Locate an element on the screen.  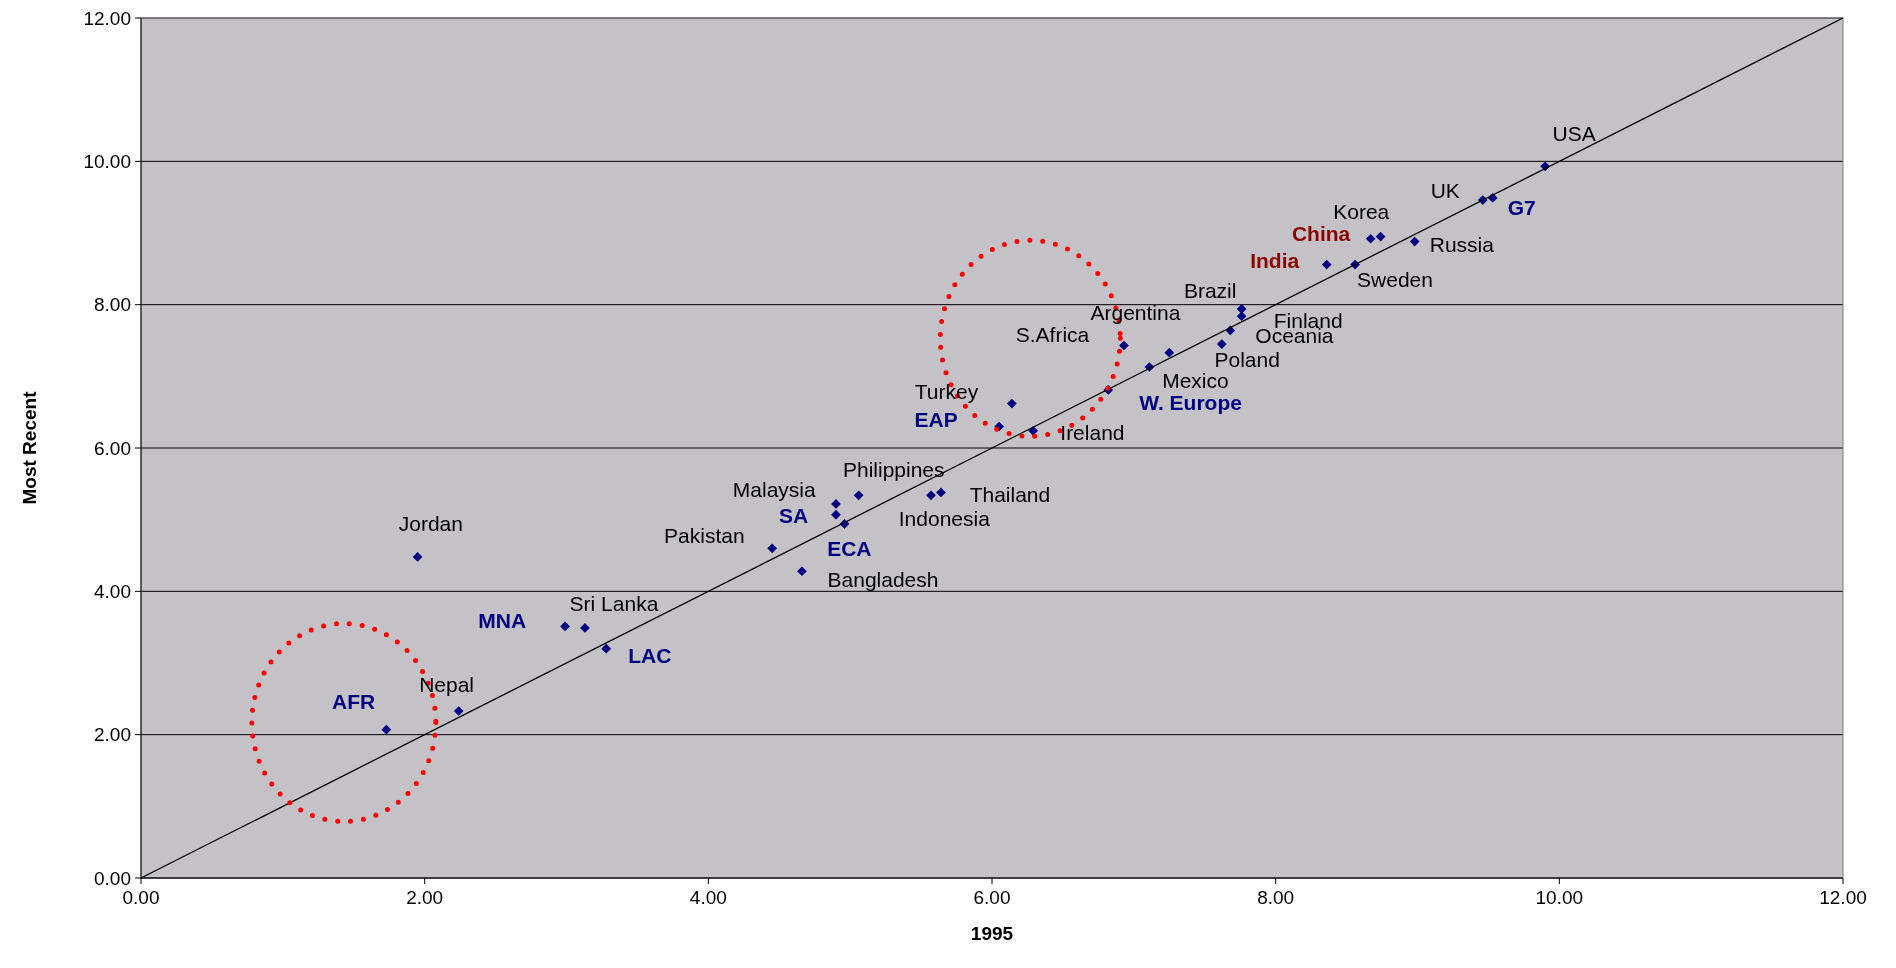
annotation: AFR is located at coordinates (354, 702).